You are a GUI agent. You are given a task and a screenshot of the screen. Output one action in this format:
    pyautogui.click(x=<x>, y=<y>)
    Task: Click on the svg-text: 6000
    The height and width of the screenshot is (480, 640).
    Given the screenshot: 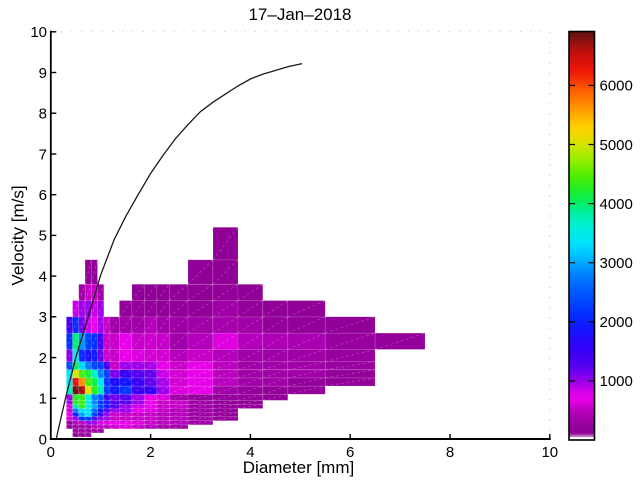 What is the action you would take?
    pyautogui.click(x=616, y=86)
    